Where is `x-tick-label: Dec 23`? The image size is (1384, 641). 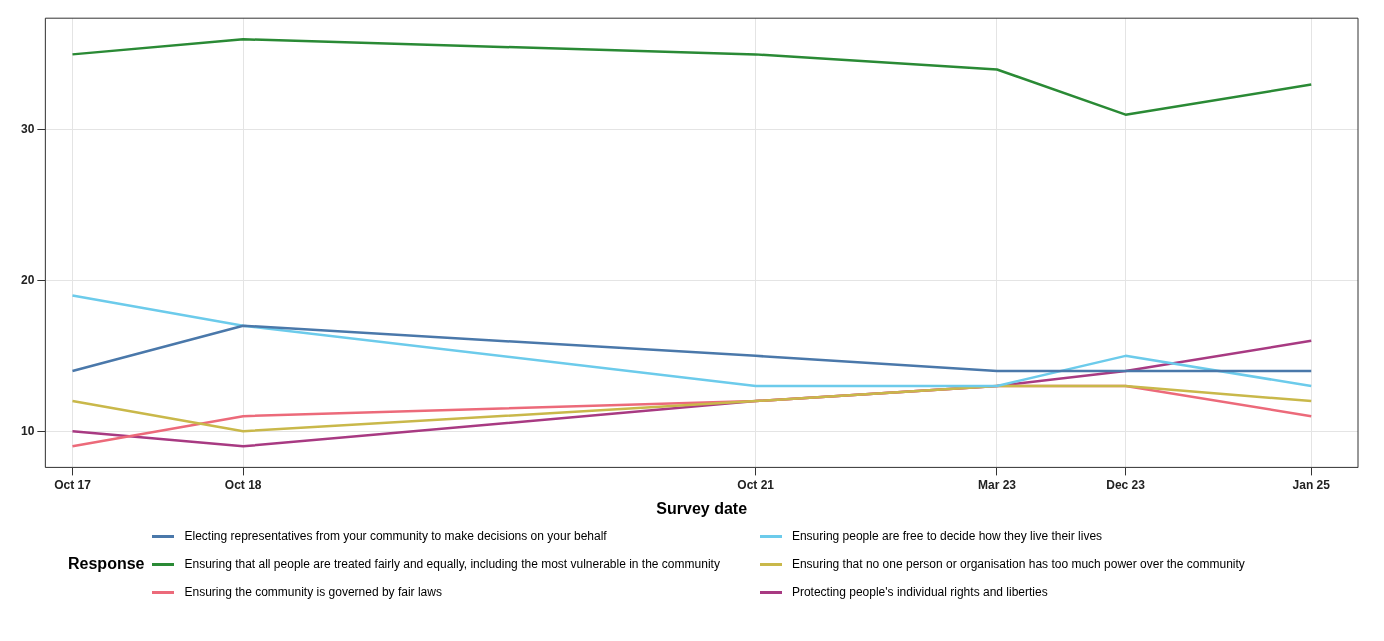
x-tick-label: Dec 23 is located at coordinates (1126, 484).